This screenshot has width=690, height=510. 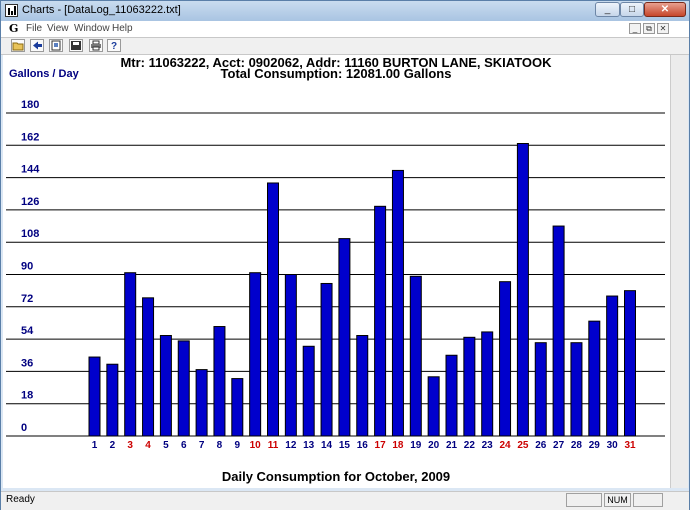 I want to click on mdi-close-button: ✕, so click(x=663, y=28).